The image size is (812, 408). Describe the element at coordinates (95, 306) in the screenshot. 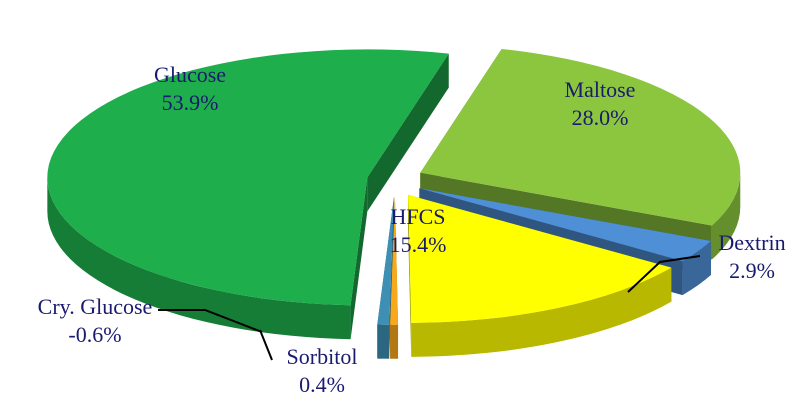

I see `slice-label: Cry. Glucose` at that location.